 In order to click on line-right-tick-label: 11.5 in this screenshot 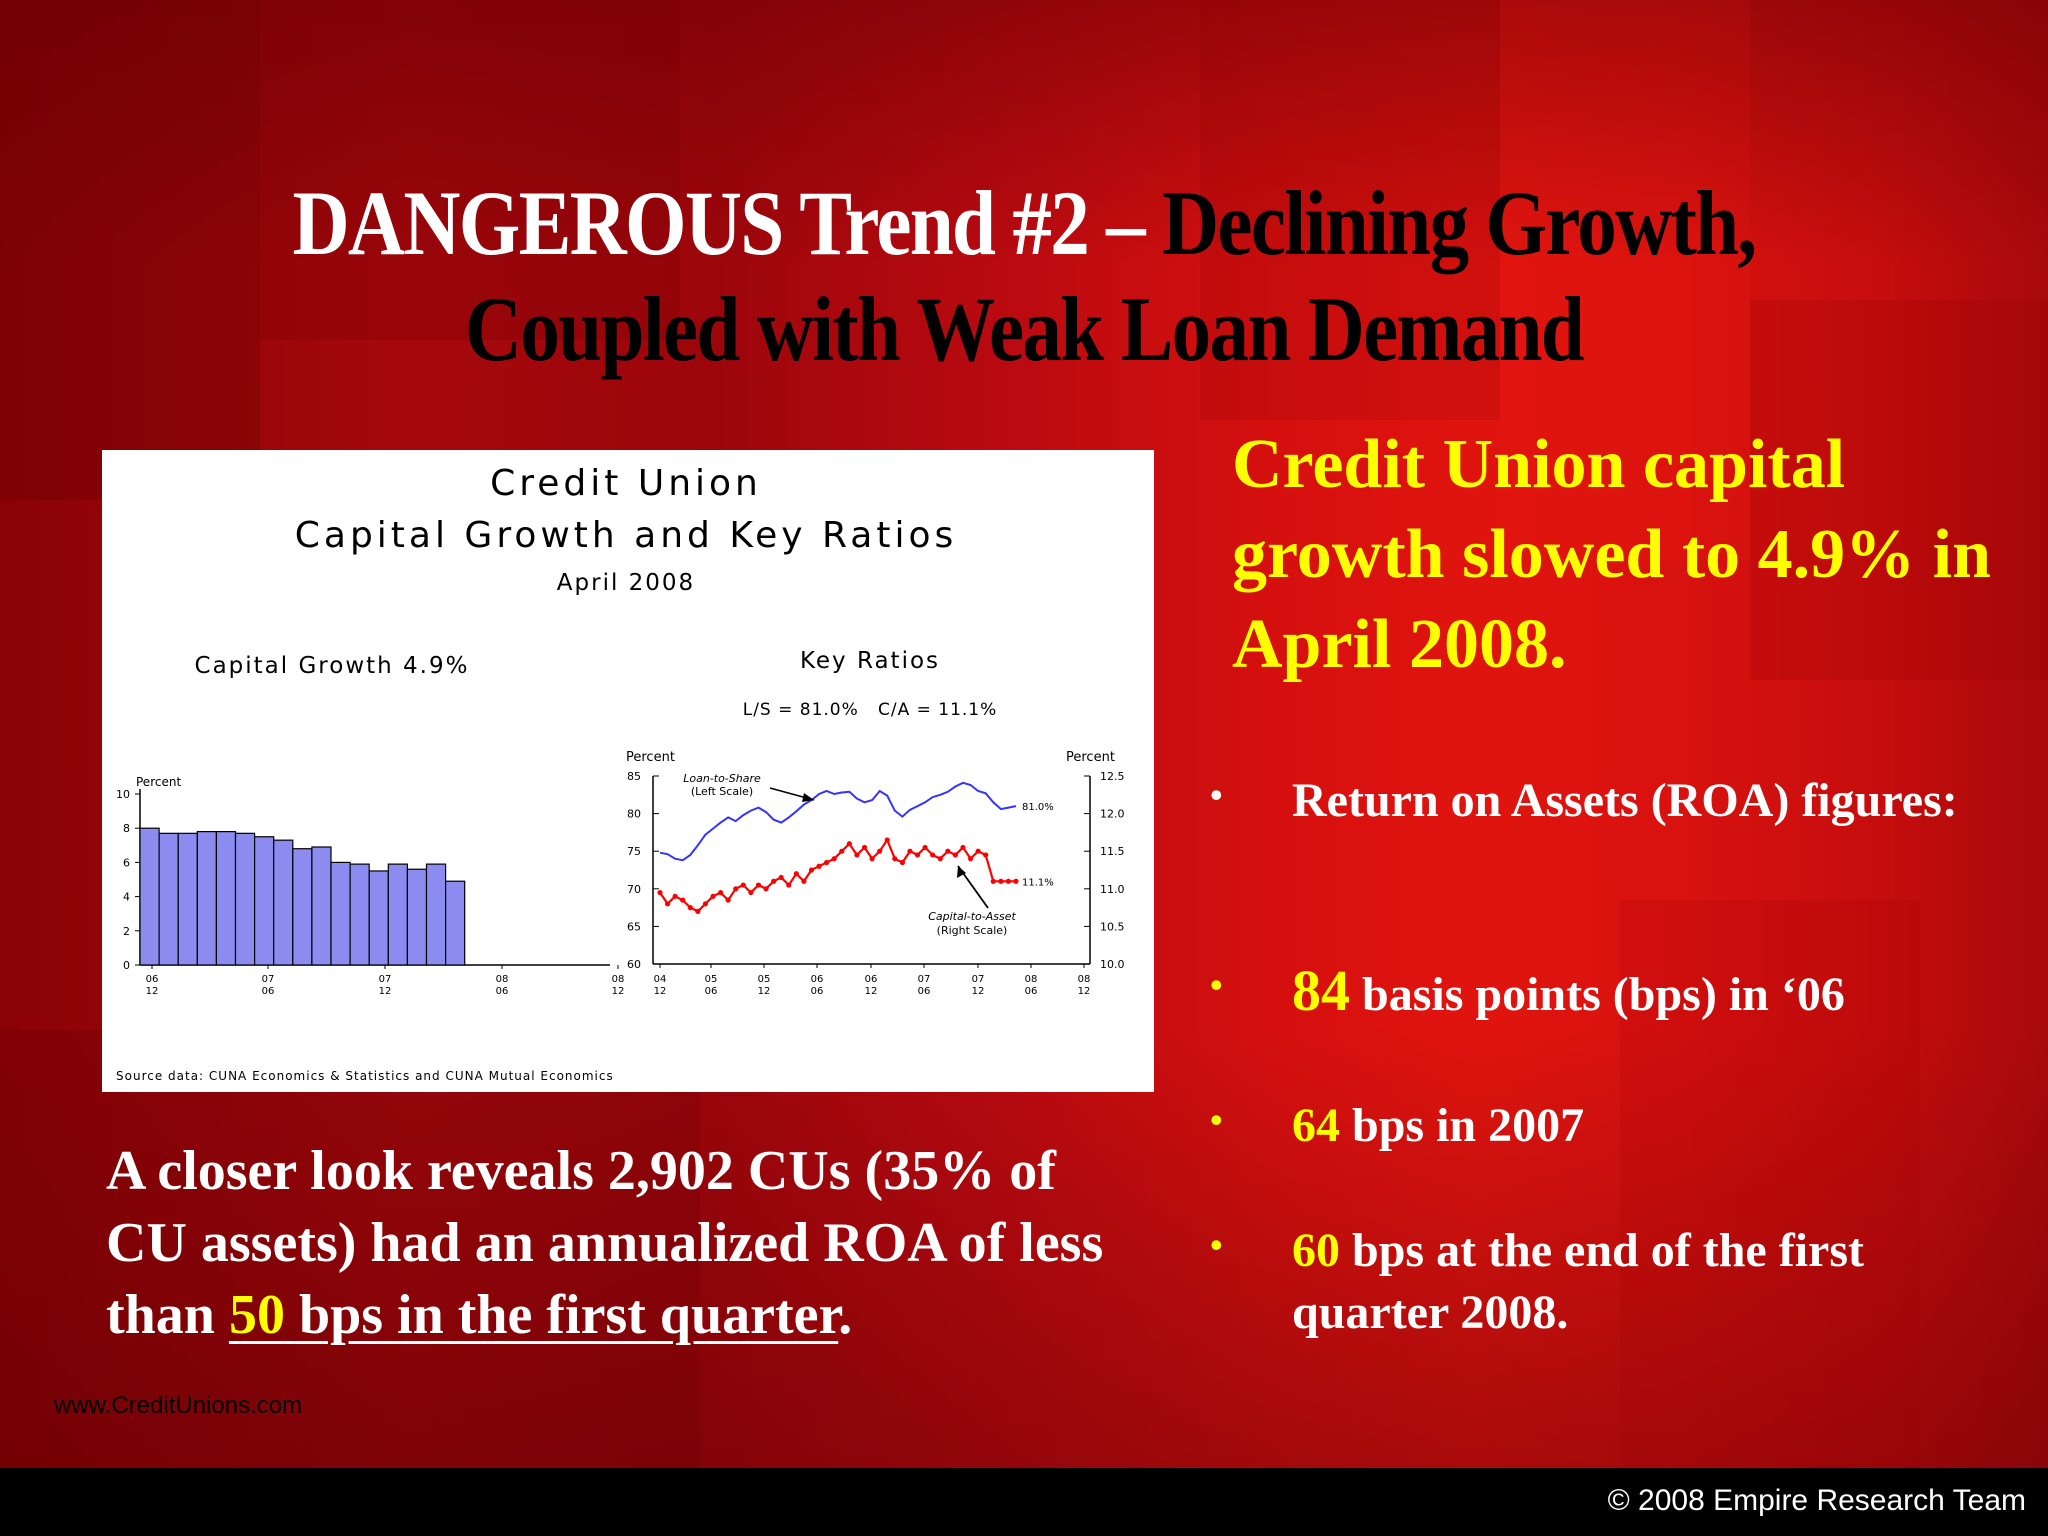, I will do `click(1112, 851)`.